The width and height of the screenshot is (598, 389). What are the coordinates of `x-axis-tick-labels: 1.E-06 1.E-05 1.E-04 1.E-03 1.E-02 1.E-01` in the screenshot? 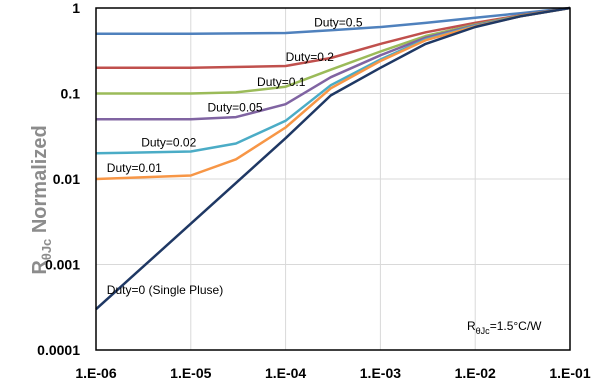 It's located at (332, 373).